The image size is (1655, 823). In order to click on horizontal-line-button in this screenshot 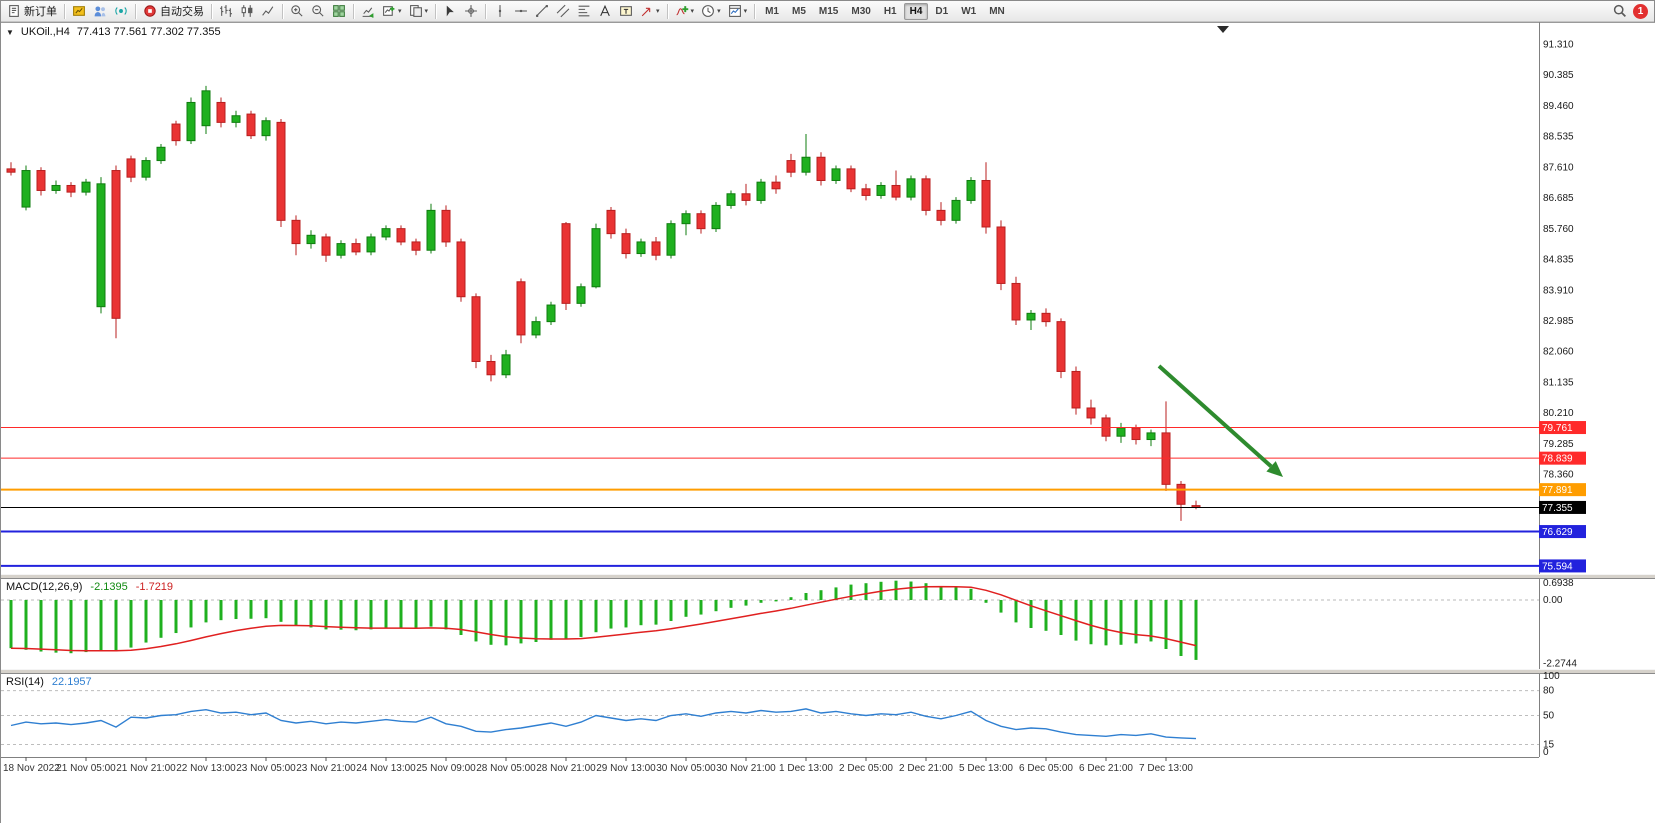, I will do `click(521, 11)`.